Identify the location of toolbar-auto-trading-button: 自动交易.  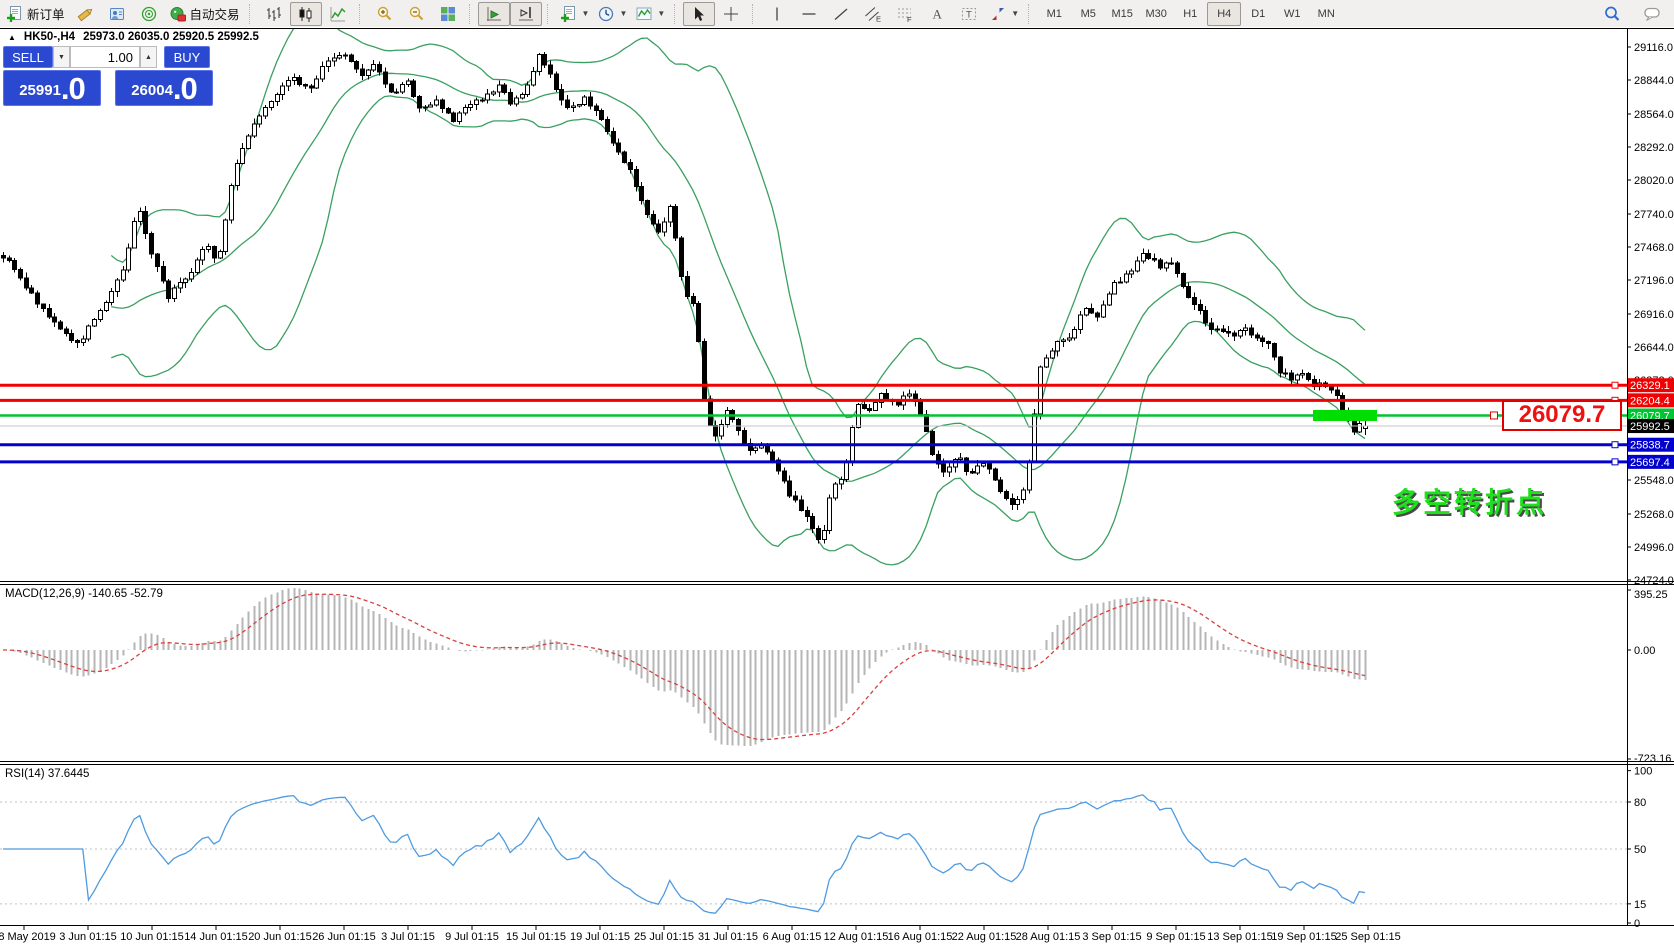
(204, 14).